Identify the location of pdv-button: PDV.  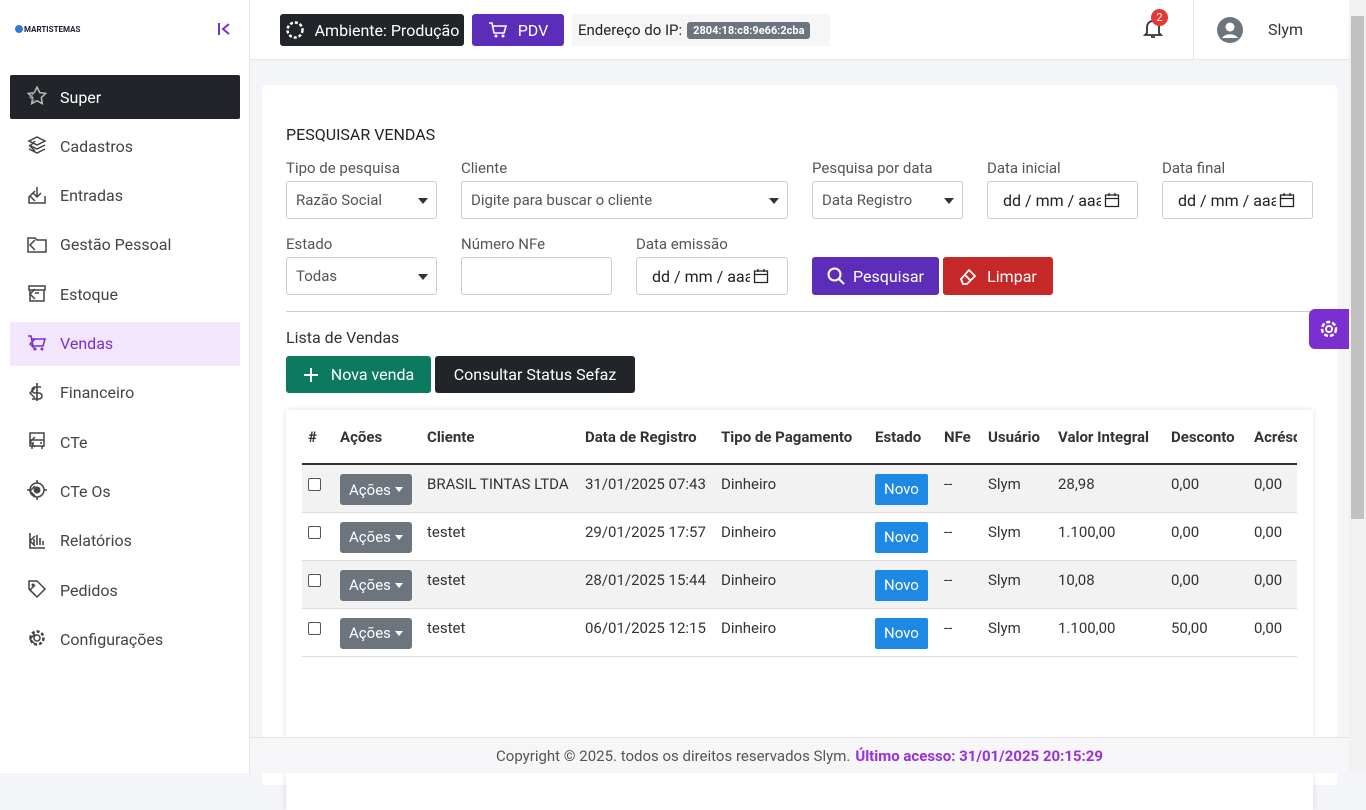
(518, 30).